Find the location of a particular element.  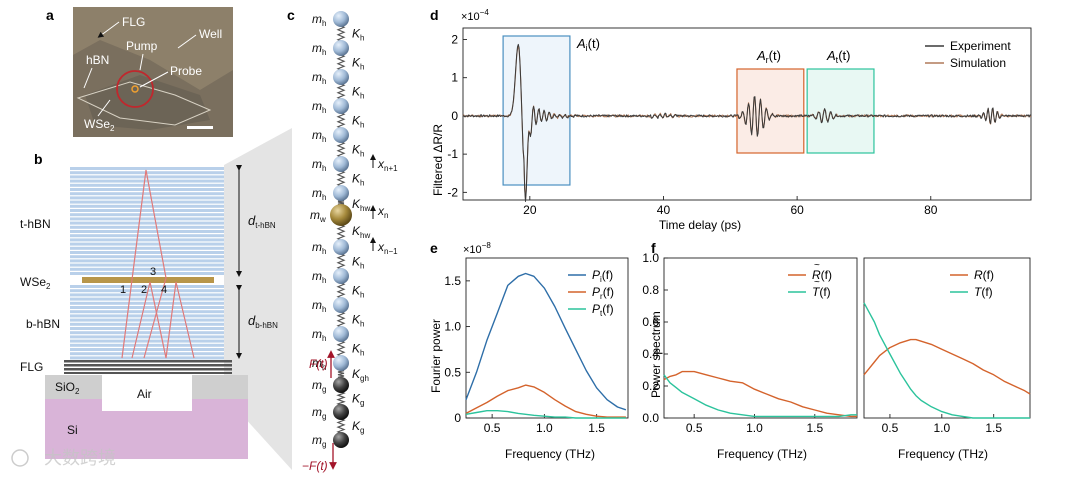

panel-d-letter: d is located at coordinates (434, 15).